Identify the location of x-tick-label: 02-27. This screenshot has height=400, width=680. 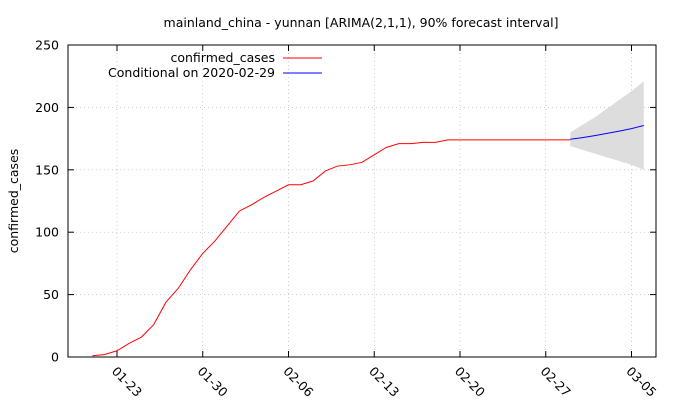
(556, 382).